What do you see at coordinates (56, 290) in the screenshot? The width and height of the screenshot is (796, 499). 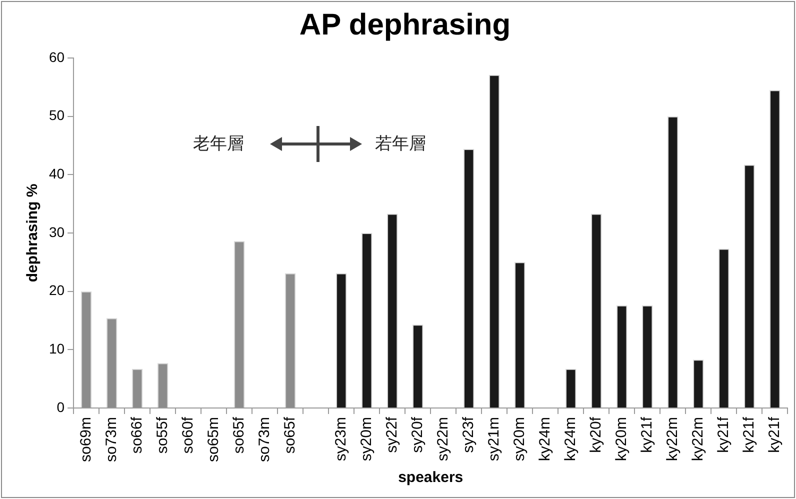 I see `y-tick-label: 20` at bounding box center [56, 290].